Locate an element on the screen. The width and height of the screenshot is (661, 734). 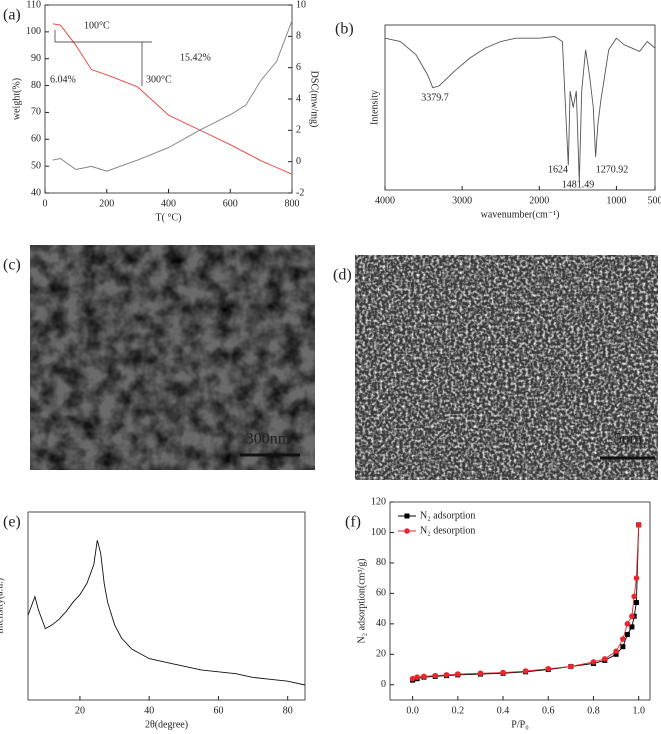
y2-tick-label: 4 is located at coordinates (298, 98).